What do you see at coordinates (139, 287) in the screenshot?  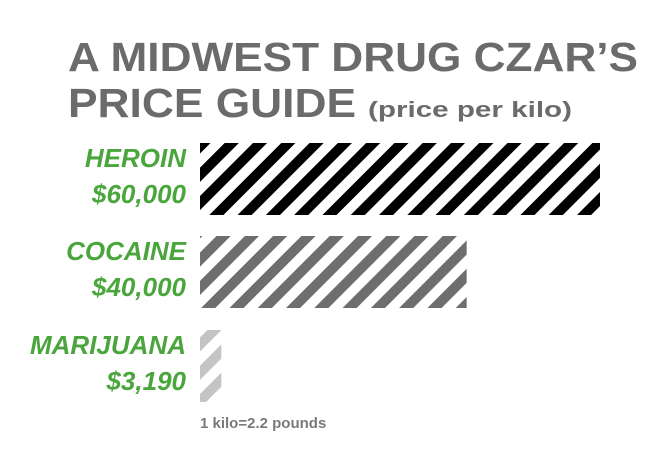 I see `value-label-cocaine: $40,000` at bounding box center [139, 287].